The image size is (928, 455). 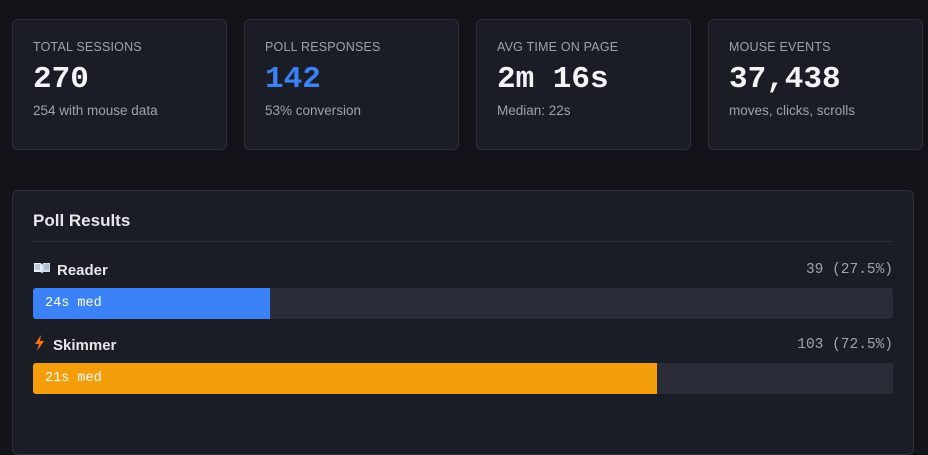 What do you see at coordinates (351, 84) in the screenshot?
I see `stat-card: POLL RESPONSES 142 53% conversion` at bounding box center [351, 84].